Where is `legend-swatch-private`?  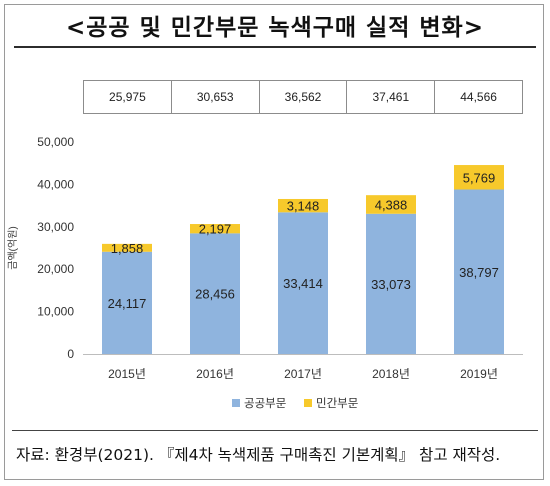
legend-swatch-private is located at coordinates (308, 403).